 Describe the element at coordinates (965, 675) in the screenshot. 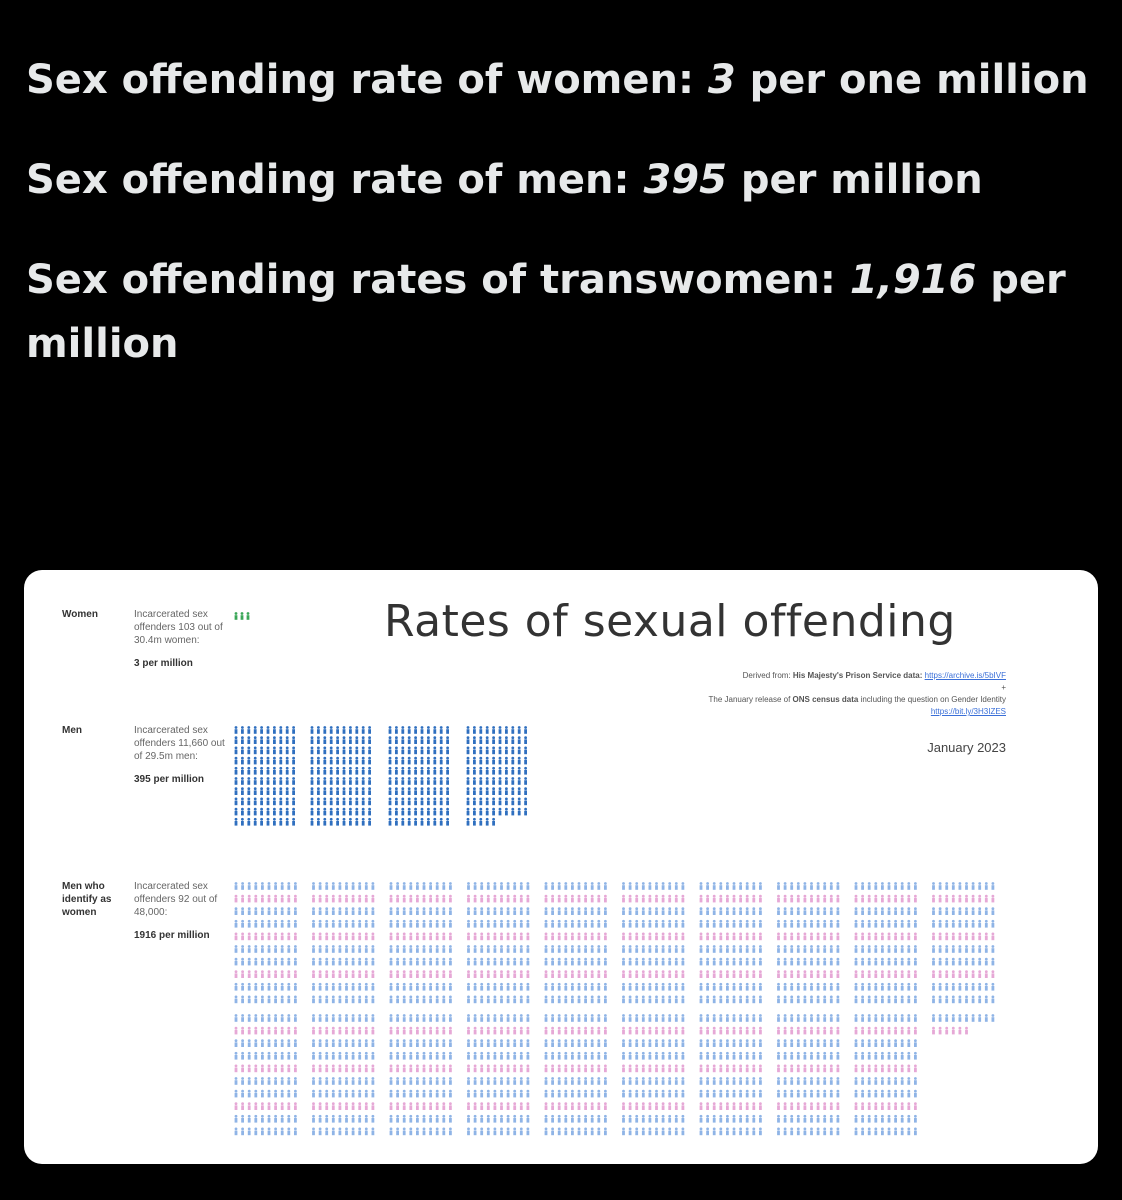

I see `source-link-prison: https://archive.is/5bIVF` at that location.